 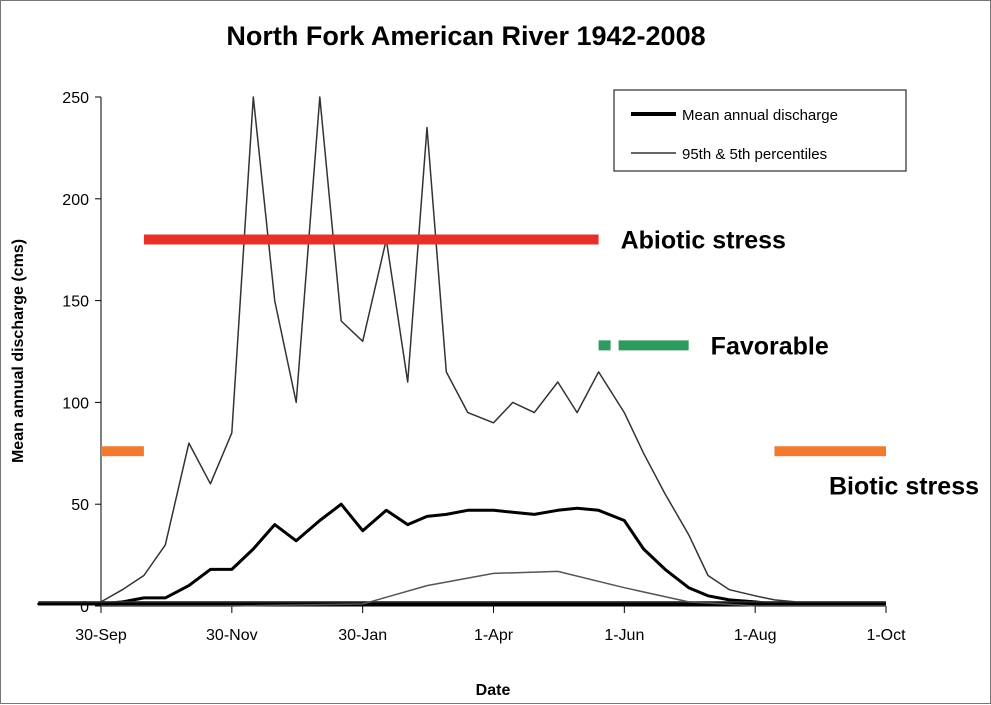 I want to click on band-label: Biotic stress, so click(x=904, y=486).